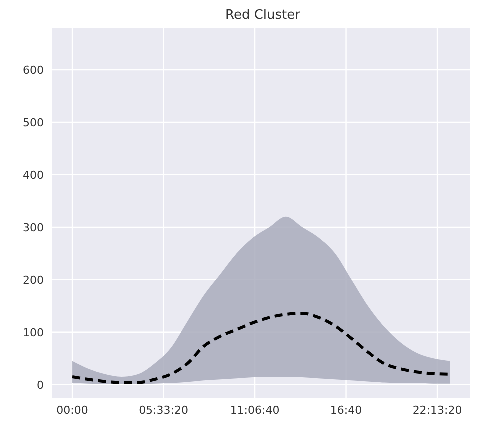  I want to click on x-tick-label: 16:40, so click(346, 410).